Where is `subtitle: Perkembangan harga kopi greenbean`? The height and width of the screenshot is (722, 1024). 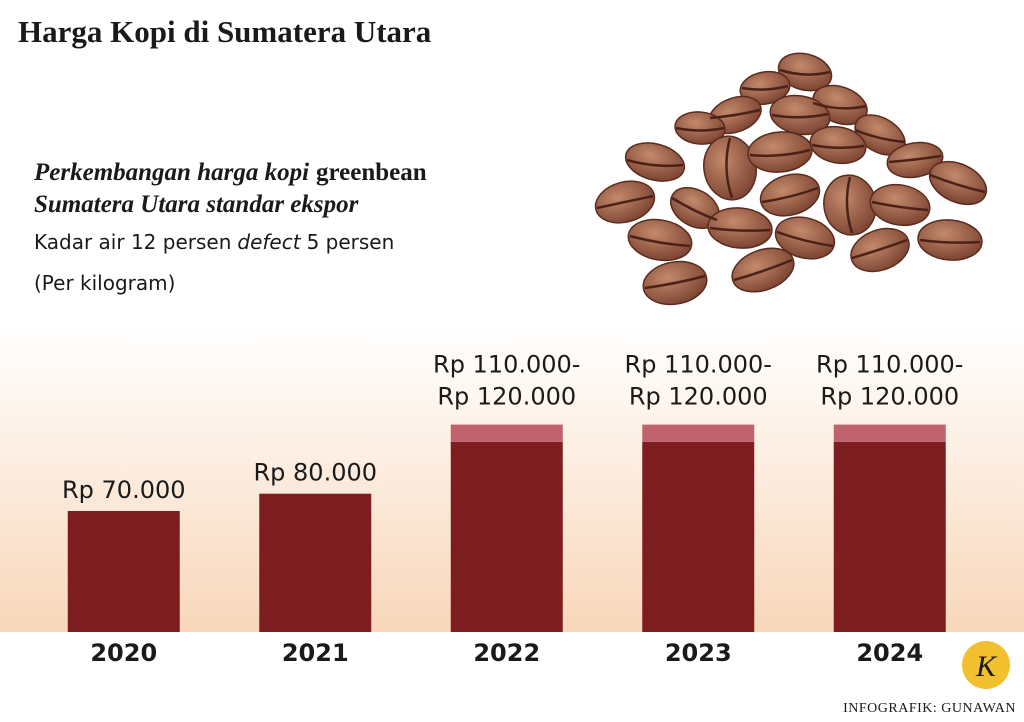 subtitle: Perkembangan harga kopi greenbean is located at coordinates (230, 172).